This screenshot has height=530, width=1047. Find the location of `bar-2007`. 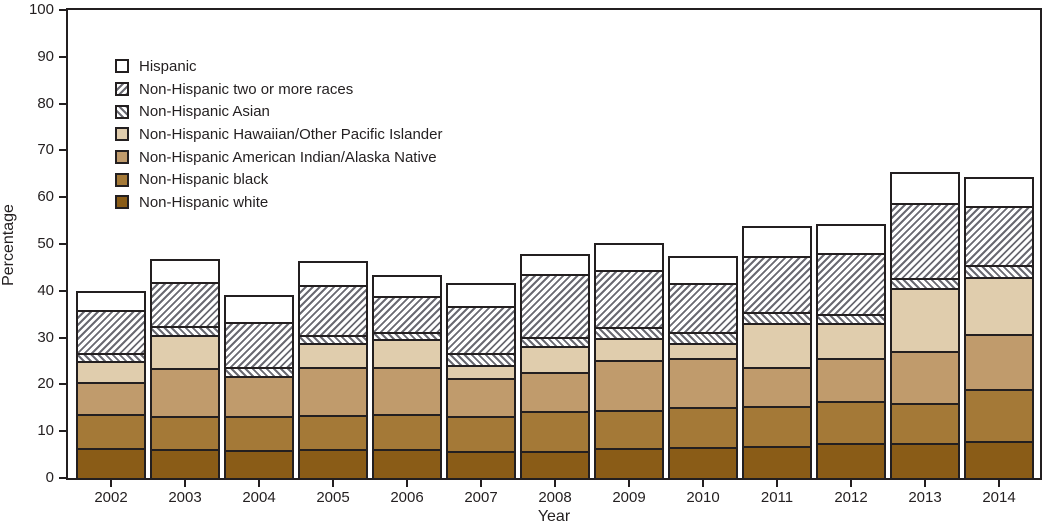

bar-2007 is located at coordinates (481, 380).